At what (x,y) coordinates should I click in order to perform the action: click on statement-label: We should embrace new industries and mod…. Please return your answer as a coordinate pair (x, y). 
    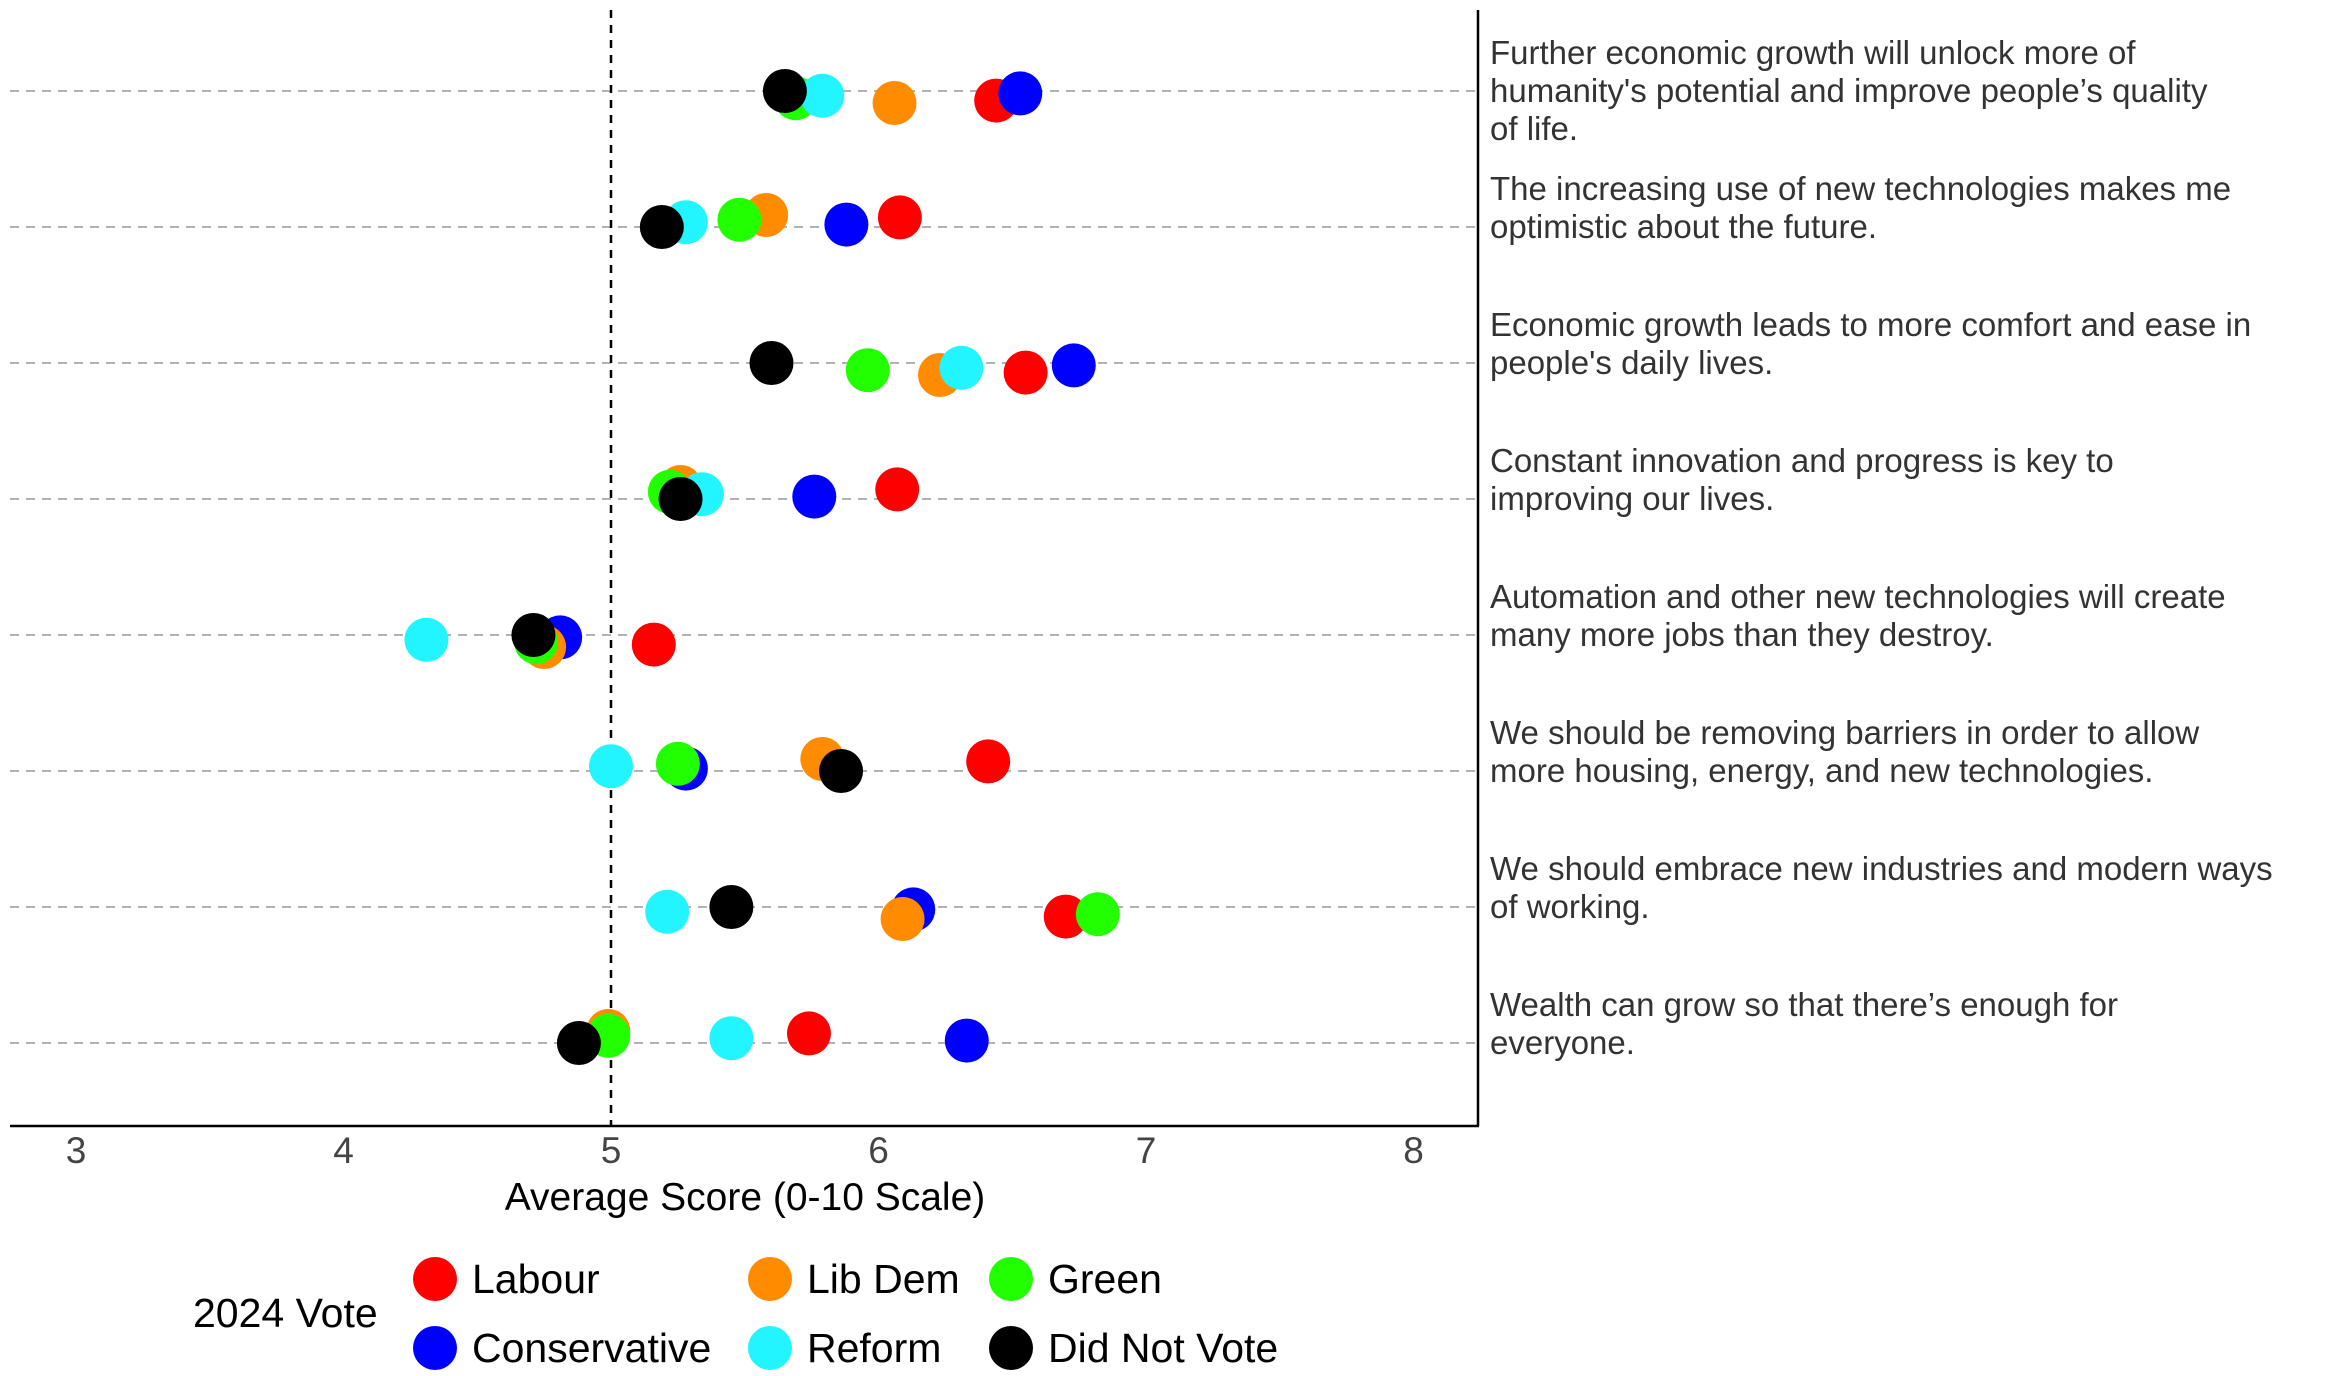
    Looking at the image, I should click on (1881, 887).